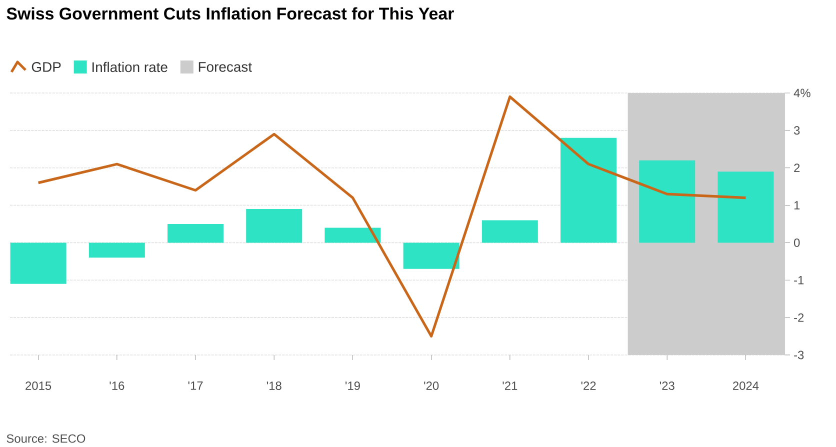  Describe the element at coordinates (117, 386) in the screenshot. I see `x-tick-label: '16` at that location.